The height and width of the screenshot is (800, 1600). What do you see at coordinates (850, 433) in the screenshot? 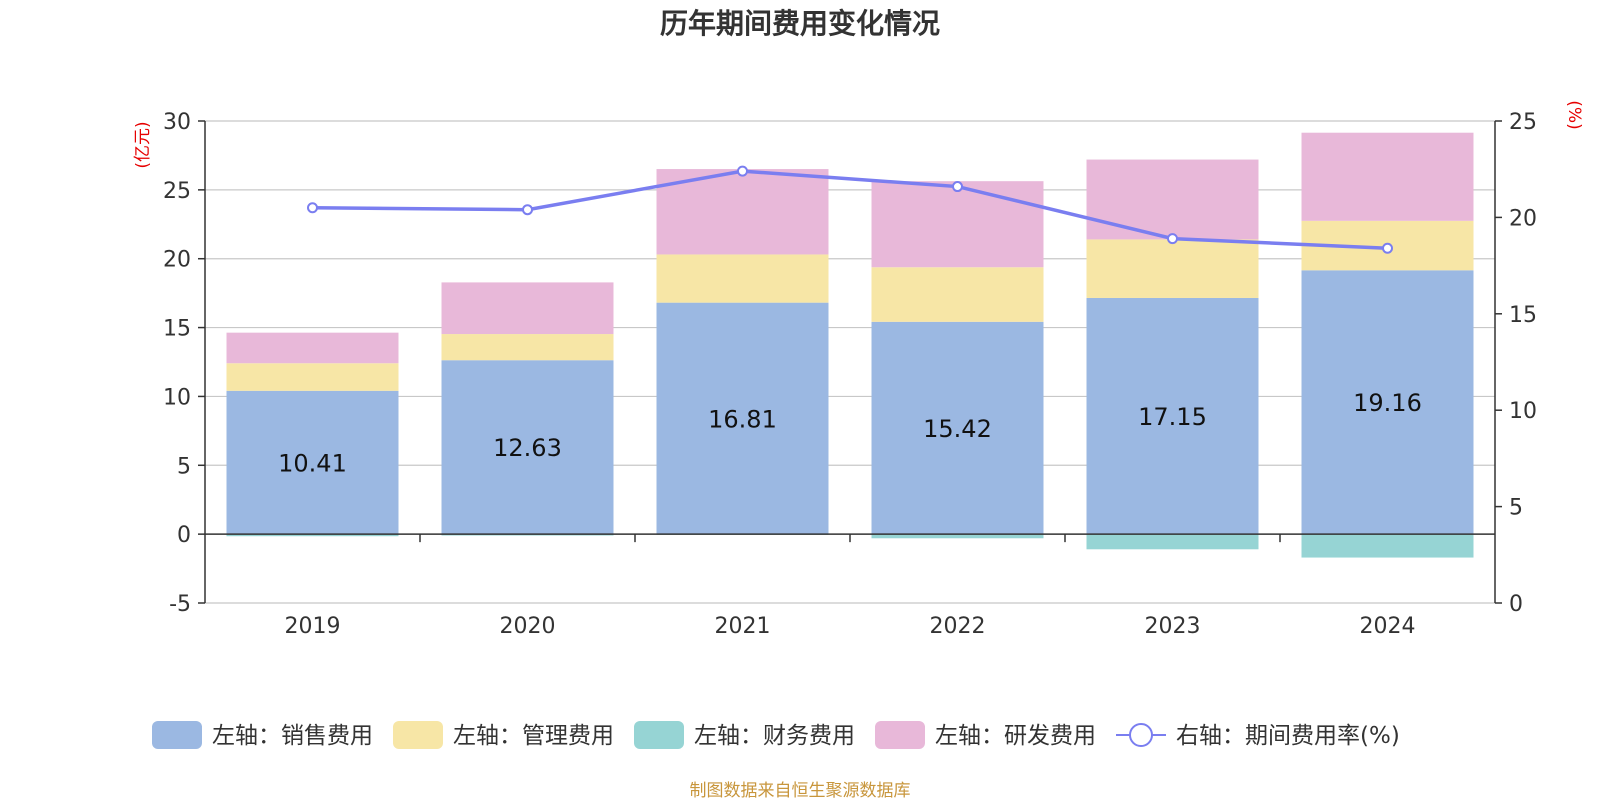
I see `data-labels: 10.41 12.63 16.81 15.42 17.15 19.16` at bounding box center [850, 433].